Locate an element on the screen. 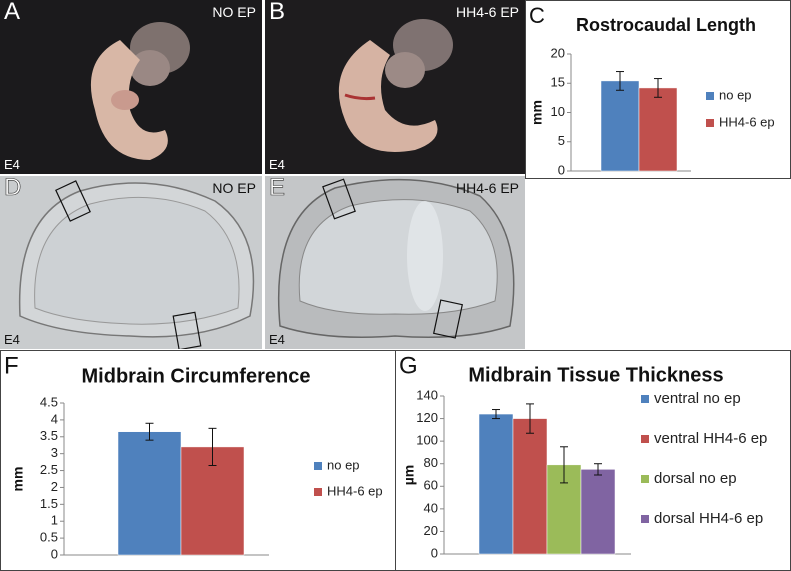 This screenshot has height=571, width=791. y-tick-label: 120 is located at coordinates (427, 417).